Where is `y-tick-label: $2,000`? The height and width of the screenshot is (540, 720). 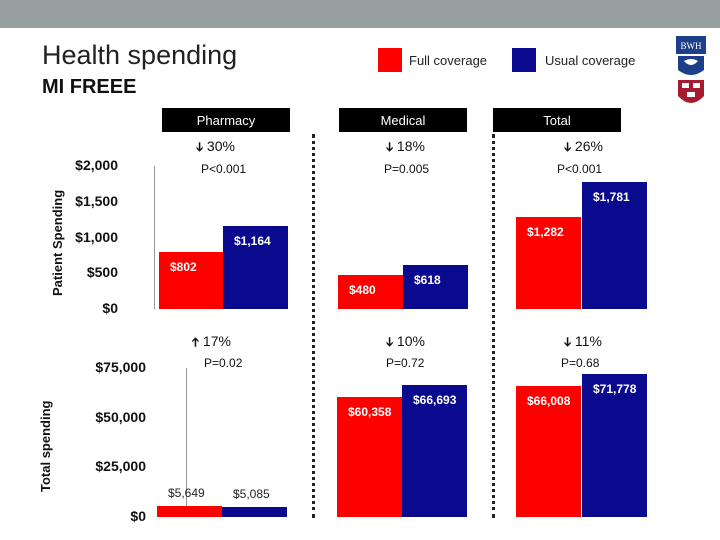
y-tick-label: $2,000 is located at coordinates (96, 165).